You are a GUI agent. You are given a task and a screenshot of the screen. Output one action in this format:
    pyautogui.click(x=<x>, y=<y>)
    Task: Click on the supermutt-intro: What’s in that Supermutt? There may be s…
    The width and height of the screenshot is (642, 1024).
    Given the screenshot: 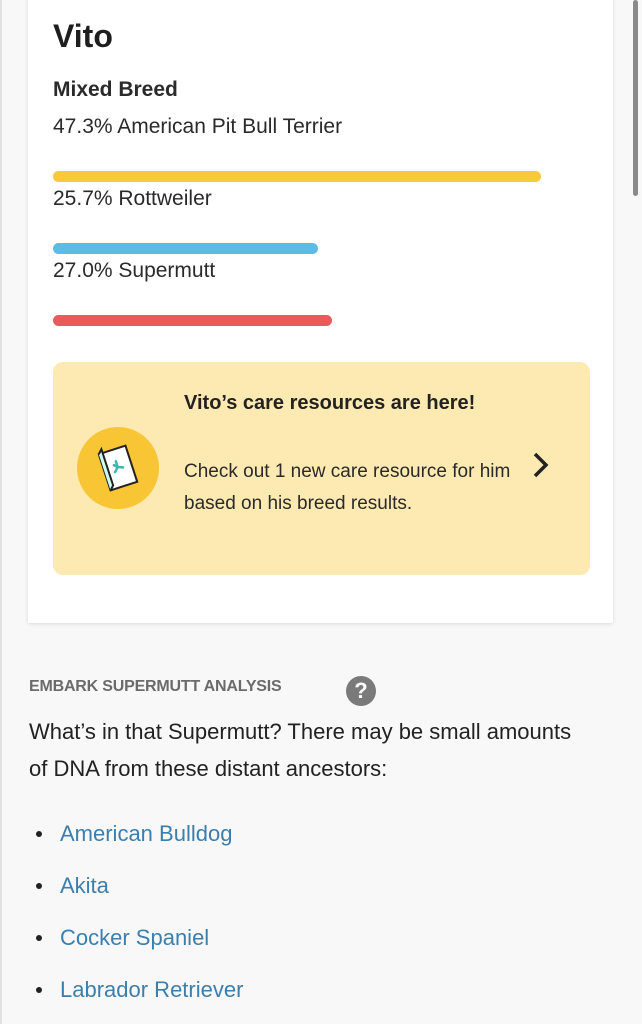 What is the action you would take?
    pyautogui.click(x=300, y=750)
    